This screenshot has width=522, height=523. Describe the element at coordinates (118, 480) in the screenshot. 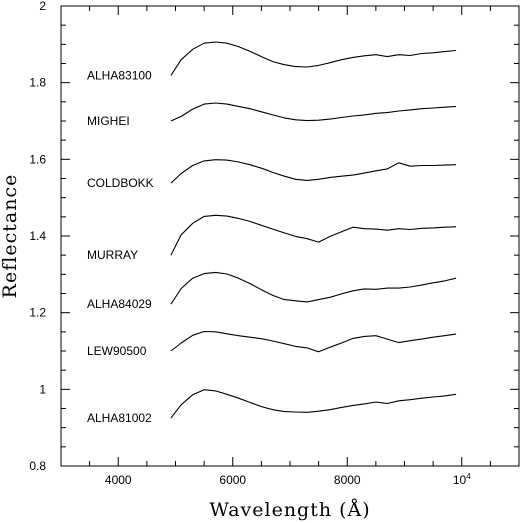

I see `x-tick-label: 4000` at that location.